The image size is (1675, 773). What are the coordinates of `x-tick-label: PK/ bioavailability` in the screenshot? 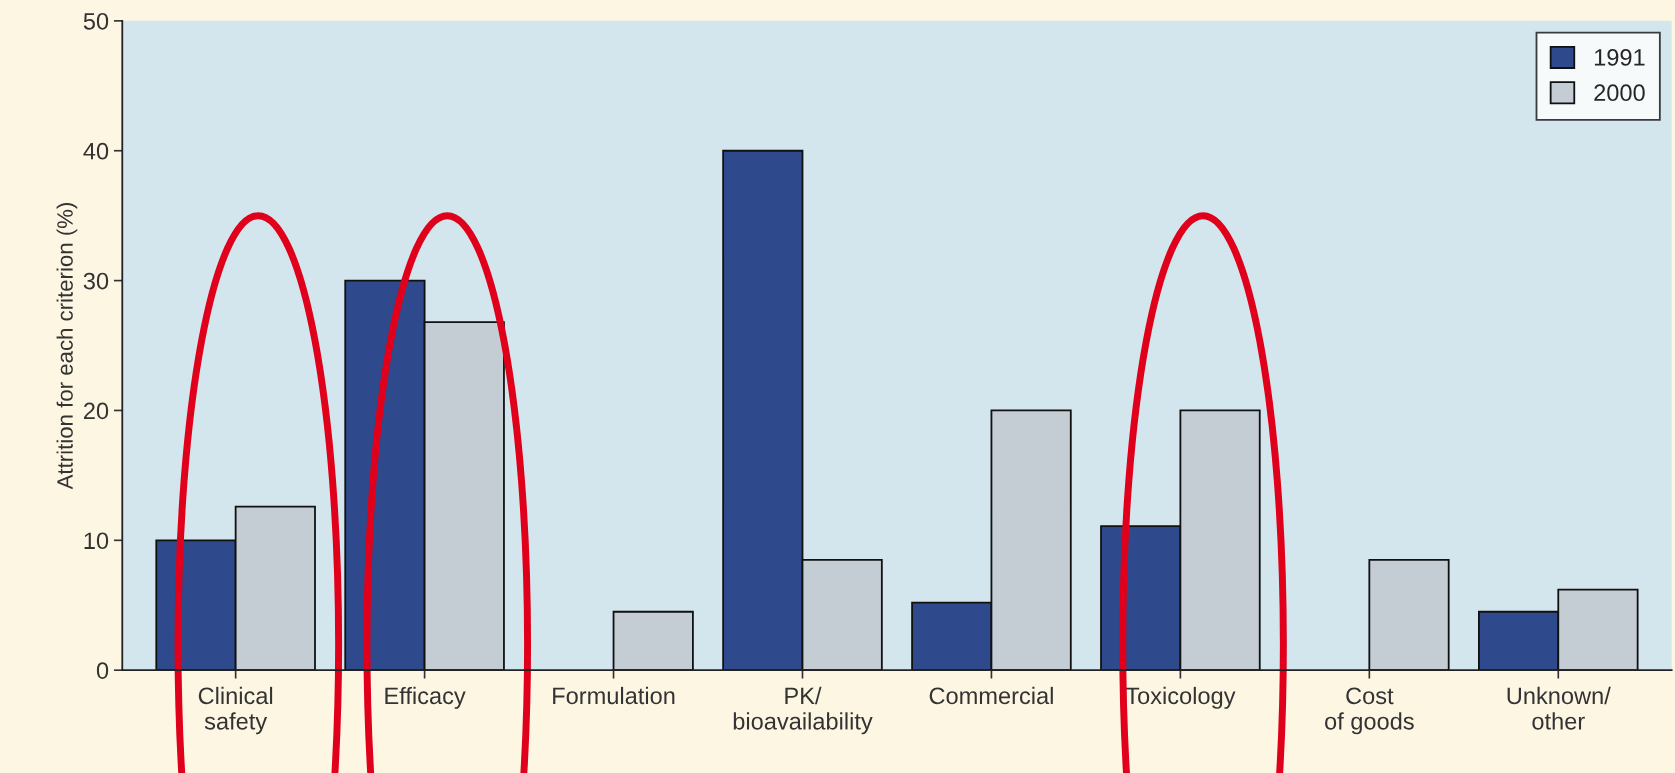 It's located at (803, 710).